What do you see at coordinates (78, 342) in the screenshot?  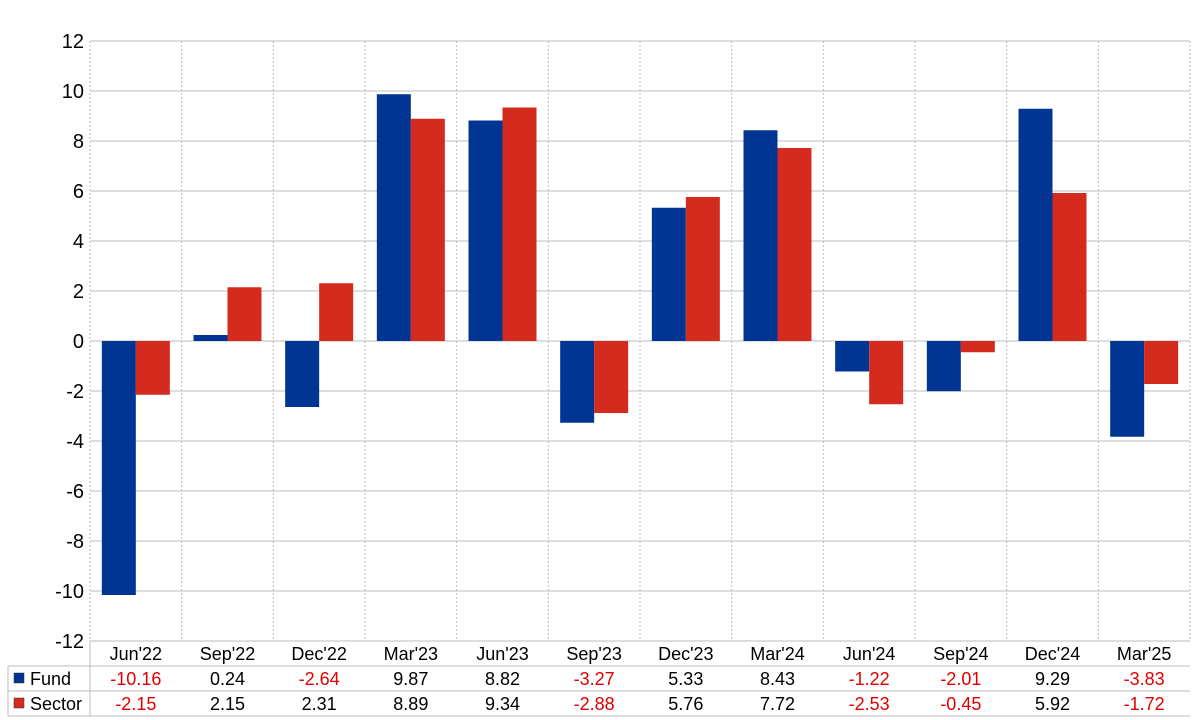 I see `y-tick-label: 0` at bounding box center [78, 342].